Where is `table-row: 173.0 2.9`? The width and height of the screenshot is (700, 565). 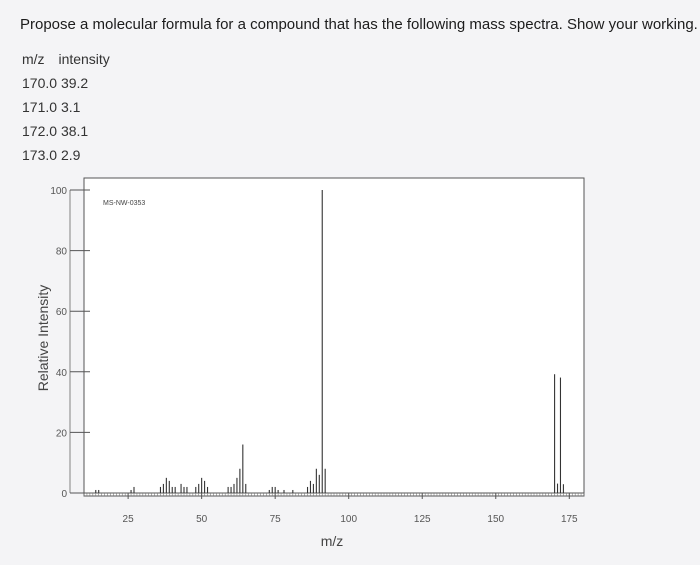 table-row: 173.0 2.9 is located at coordinates (66, 156).